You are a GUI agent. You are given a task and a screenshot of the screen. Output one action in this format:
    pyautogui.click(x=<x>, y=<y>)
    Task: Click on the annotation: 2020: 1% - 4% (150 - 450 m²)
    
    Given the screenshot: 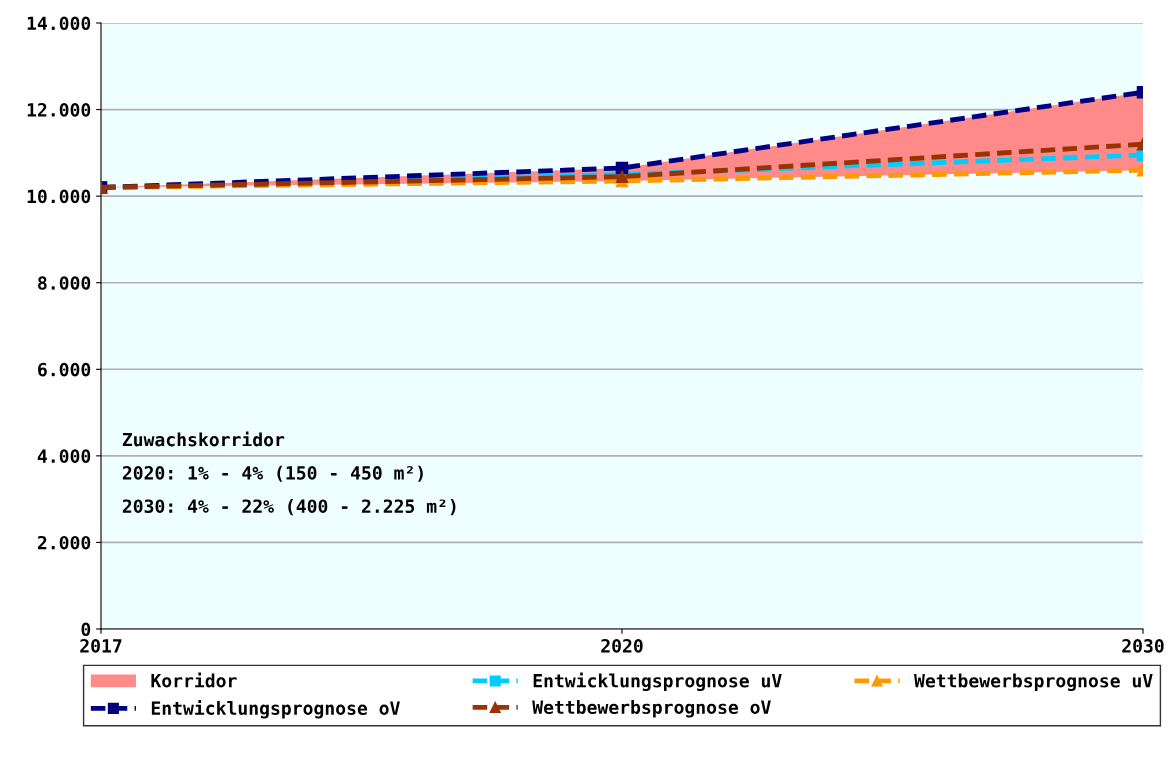 What is the action you would take?
    pyautogui.click(x=272, y=473)
    